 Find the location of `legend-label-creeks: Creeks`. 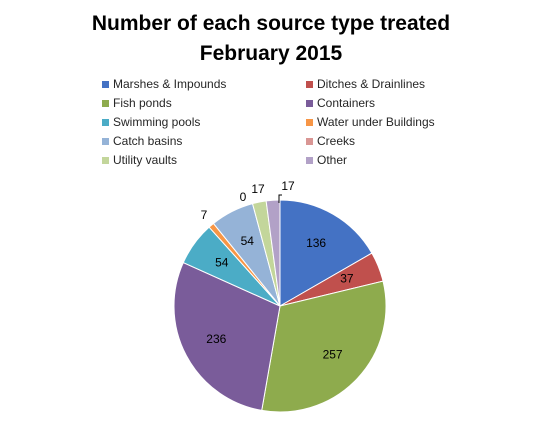

legend-label-creeks: Creeks is located at coordinates (336, 141).